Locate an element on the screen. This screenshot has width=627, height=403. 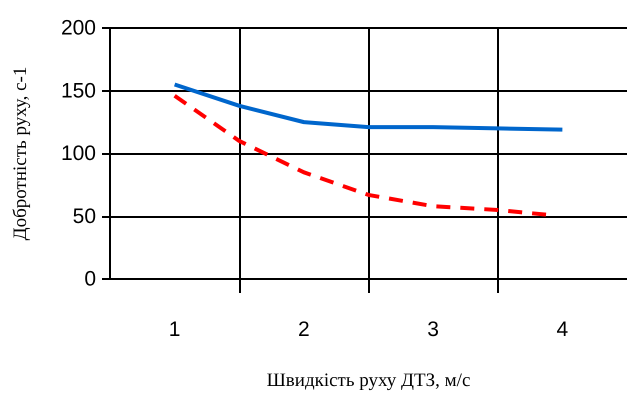
x-tick-label: 2 is located at coordinates (304, 329).